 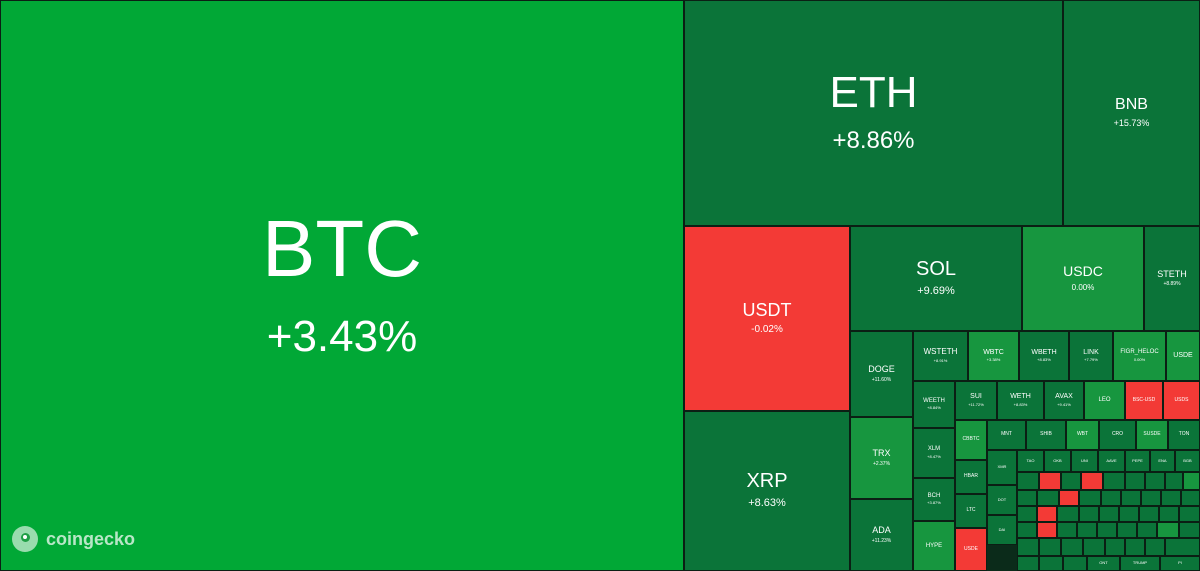 What do you see at coordinates (971, 511) in the screenshot?
I see `coin-tile-ltc: LTC` at bounding box center [971, 511].